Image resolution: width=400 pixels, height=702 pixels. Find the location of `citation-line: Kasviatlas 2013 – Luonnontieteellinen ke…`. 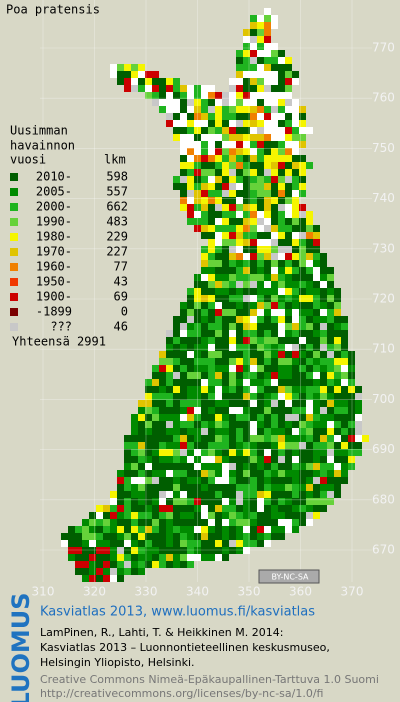

citation-line: Kasviatlas 2013 – Luonnontieteellinen ke… is located at coordinates (185, 647).